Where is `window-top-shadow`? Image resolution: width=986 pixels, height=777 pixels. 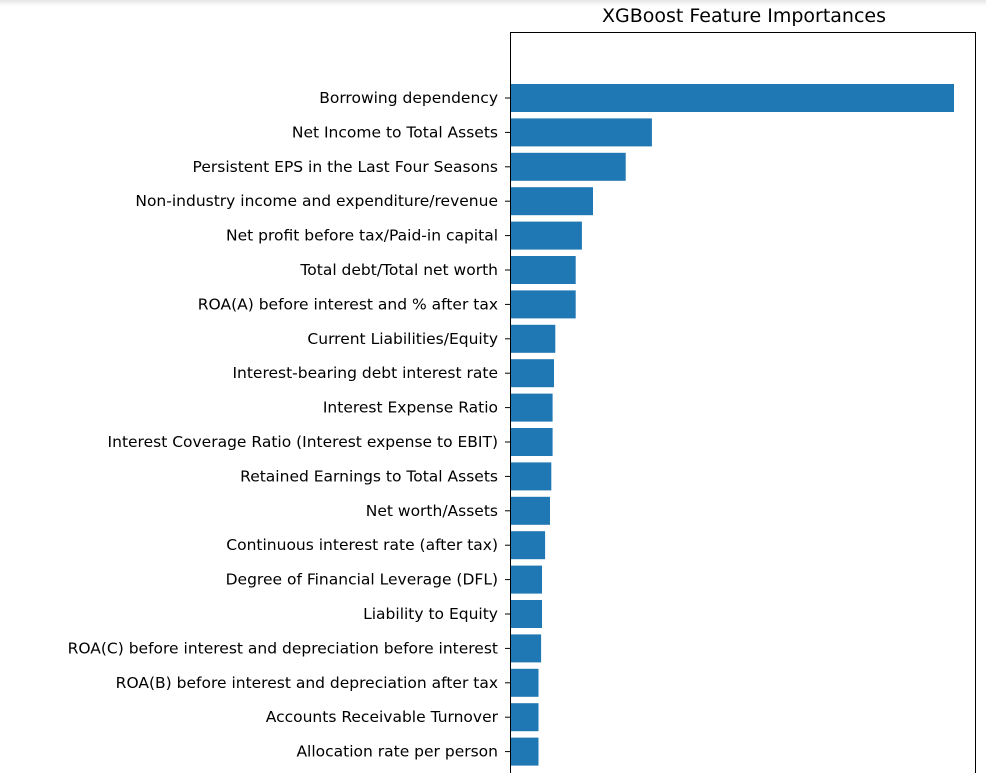
window-top-shadow is located at coordinates (493, 3).